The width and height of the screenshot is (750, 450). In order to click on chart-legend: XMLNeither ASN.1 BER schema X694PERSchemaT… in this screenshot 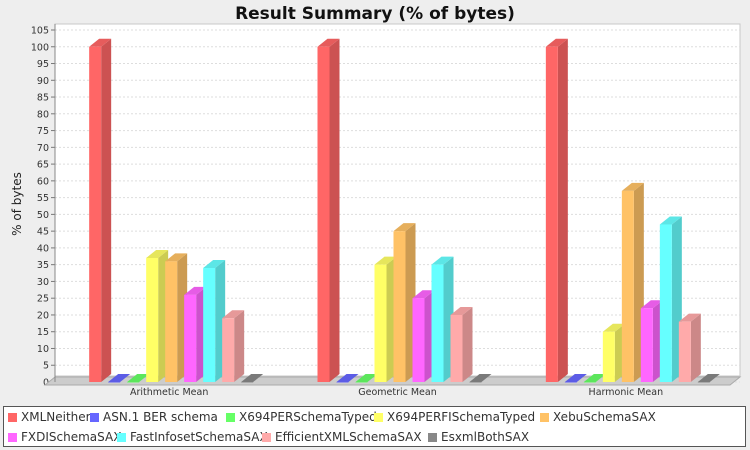, I will do `click(374, 426)`.